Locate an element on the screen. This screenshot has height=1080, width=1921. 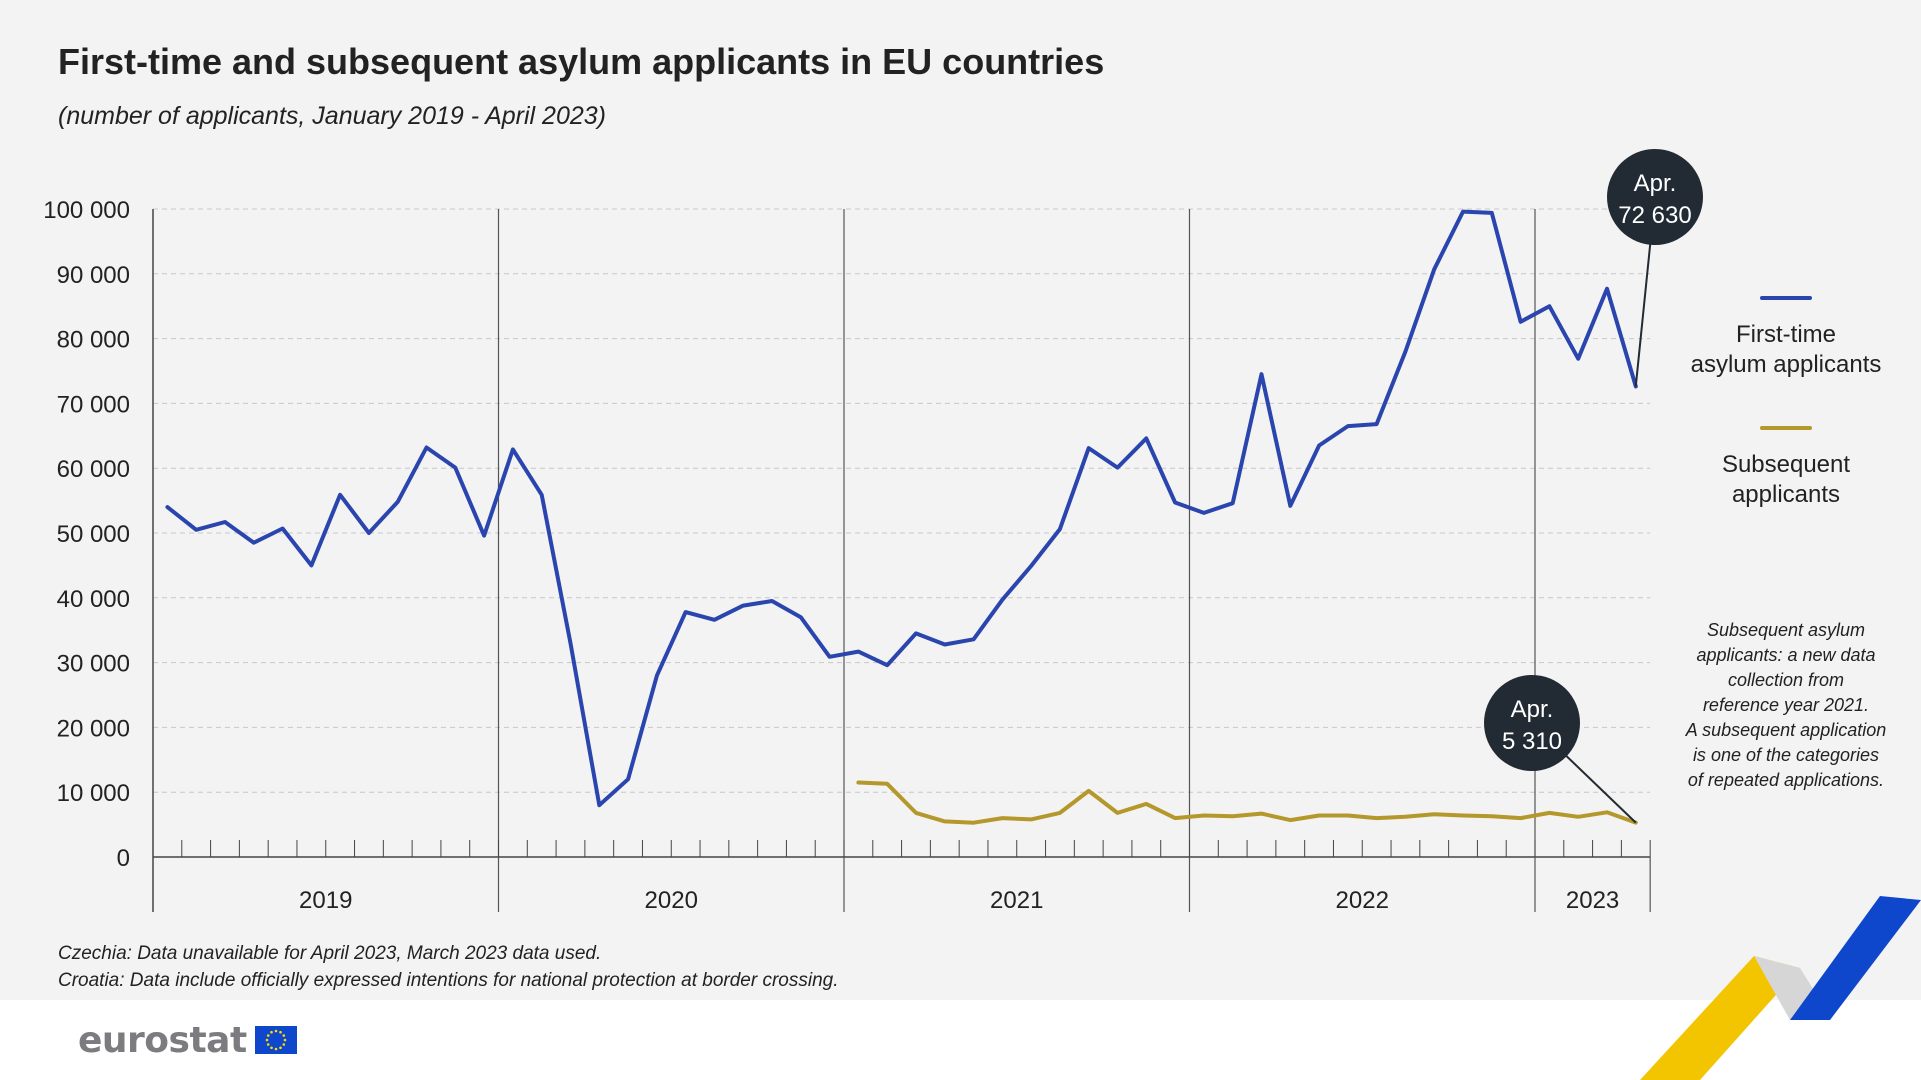
y-tick-label: 20 000 is located at coordinates (93, 728).